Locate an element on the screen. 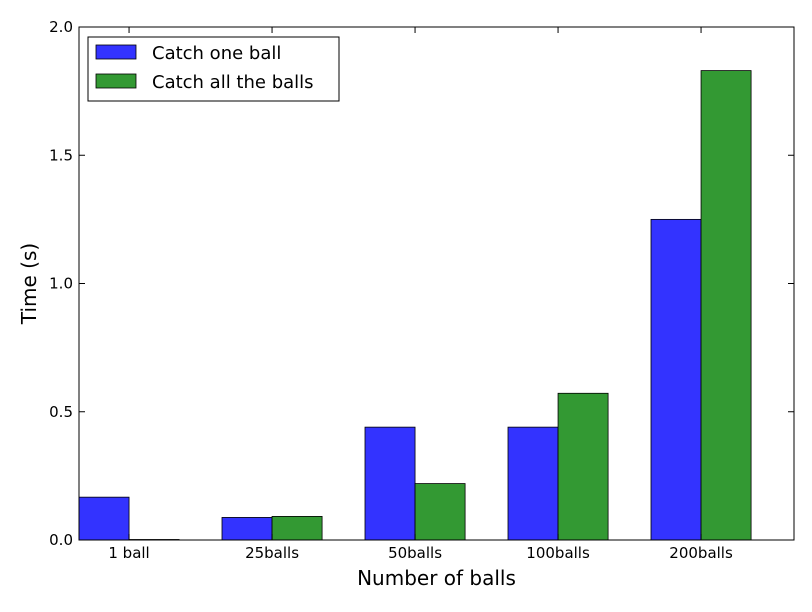 The image size is (812, 612). y-tick-label-0: 0.0 is located at coordinates (61, 540).